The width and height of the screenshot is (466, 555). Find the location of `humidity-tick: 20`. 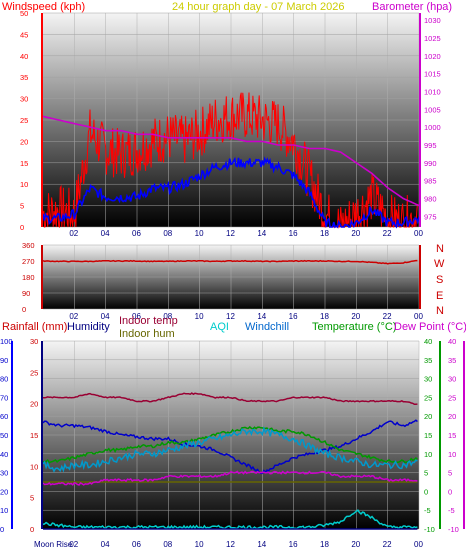

humidity-tick: 20 is located at coordinates (4, 491).